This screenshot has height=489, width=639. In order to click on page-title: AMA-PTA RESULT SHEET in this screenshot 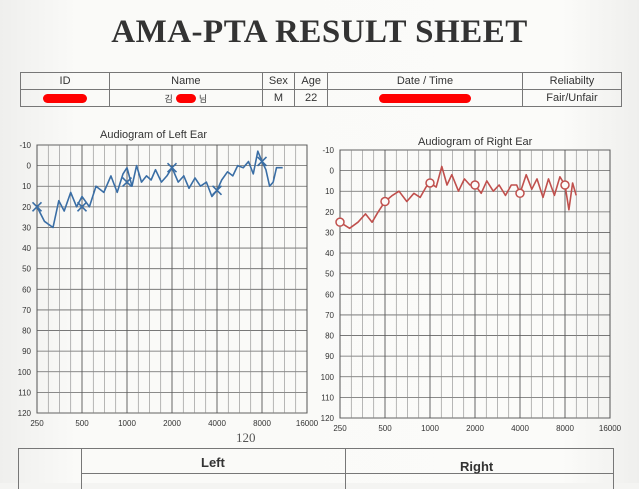, I will do `click(319, 32)`.